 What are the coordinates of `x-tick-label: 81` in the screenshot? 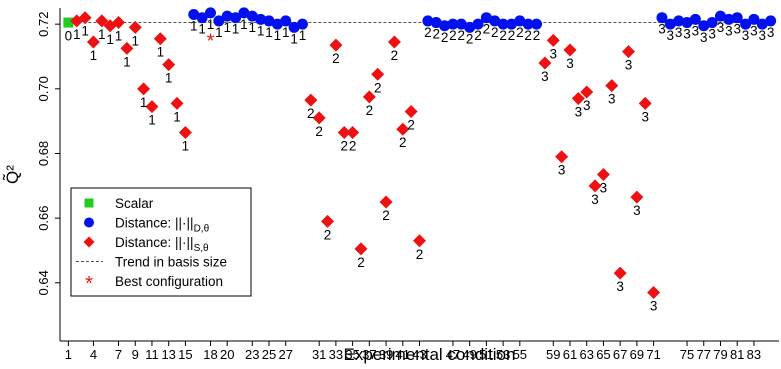 It's located at (737, 354).